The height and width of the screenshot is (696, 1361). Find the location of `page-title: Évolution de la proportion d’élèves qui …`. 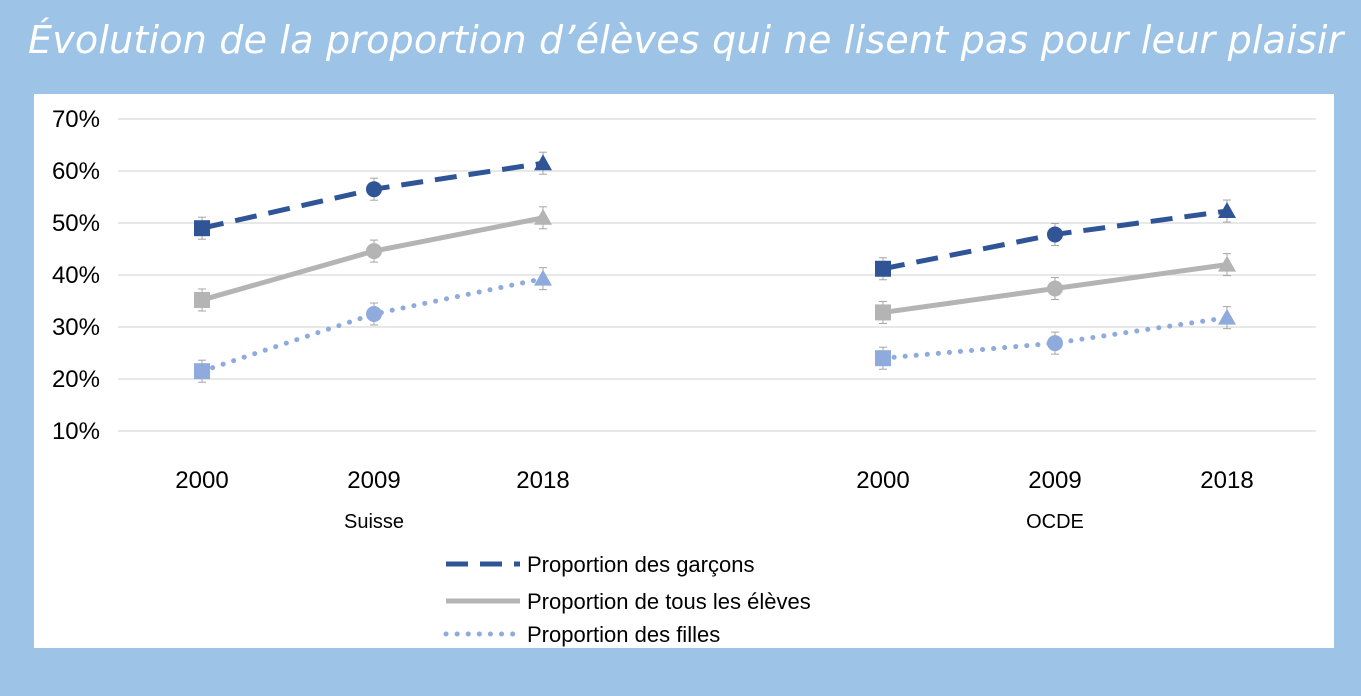

page-title: Évolution de la proportion d’élèves qui … is located at coordinates (686, 40).